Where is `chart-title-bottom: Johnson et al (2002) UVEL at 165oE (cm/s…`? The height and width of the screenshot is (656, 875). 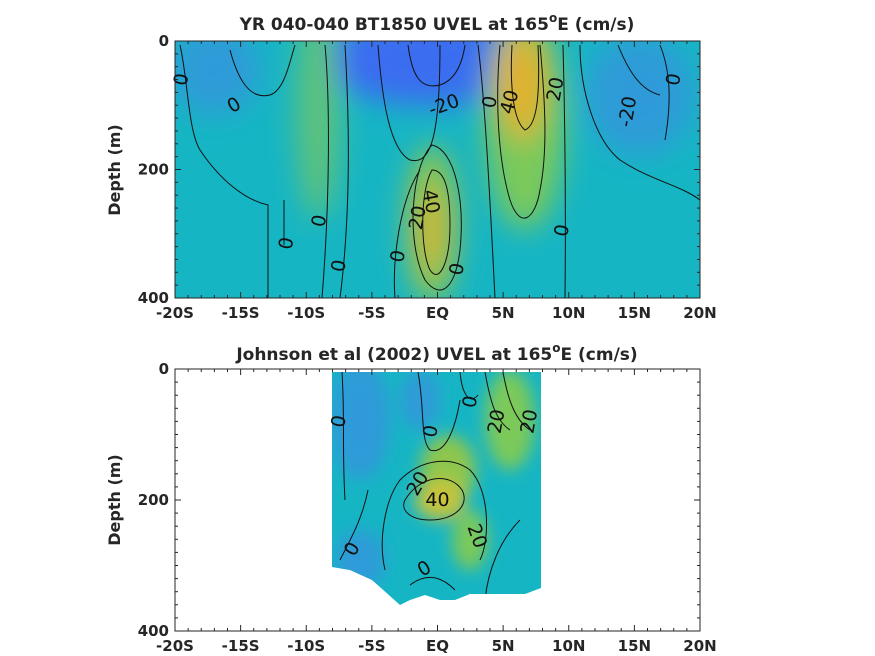
chart-title-bottom: Johnson et al (2002) UVEL at 165oE (cm/s… is located at coordinates (436, 353).